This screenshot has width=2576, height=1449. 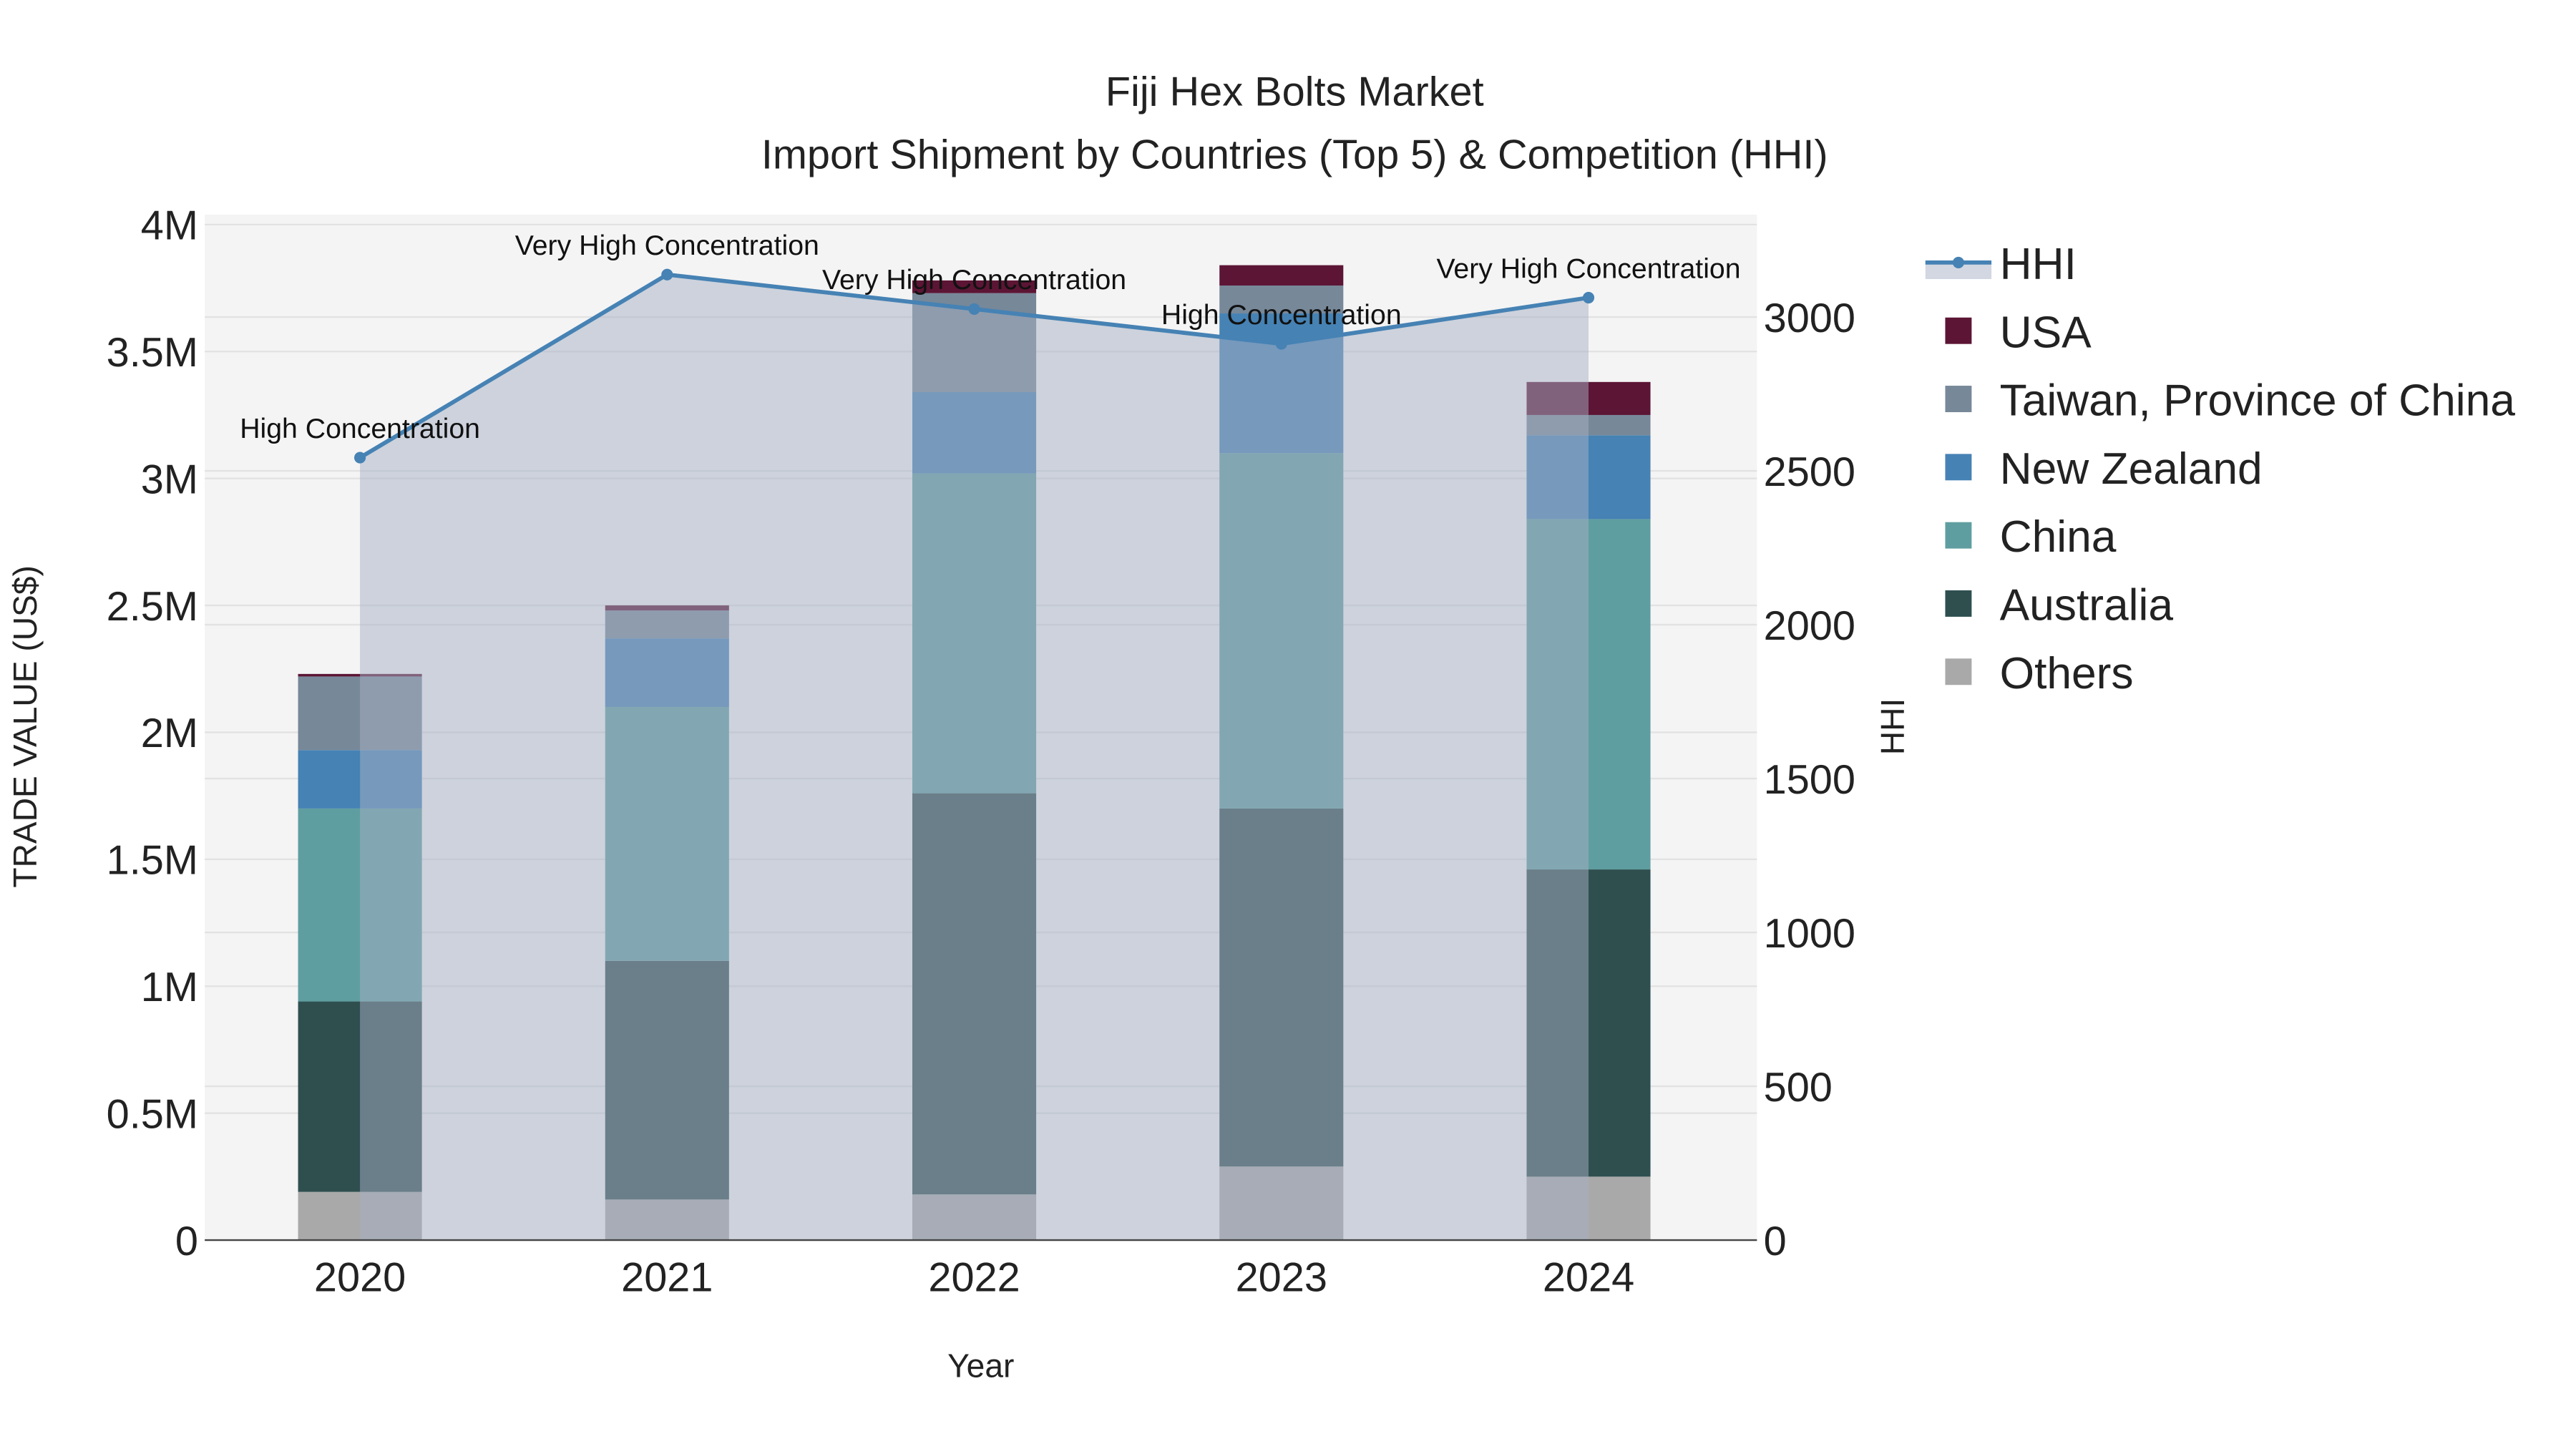 I want to click on y2-tick-label: 2500, so click(x=1809, y=472).